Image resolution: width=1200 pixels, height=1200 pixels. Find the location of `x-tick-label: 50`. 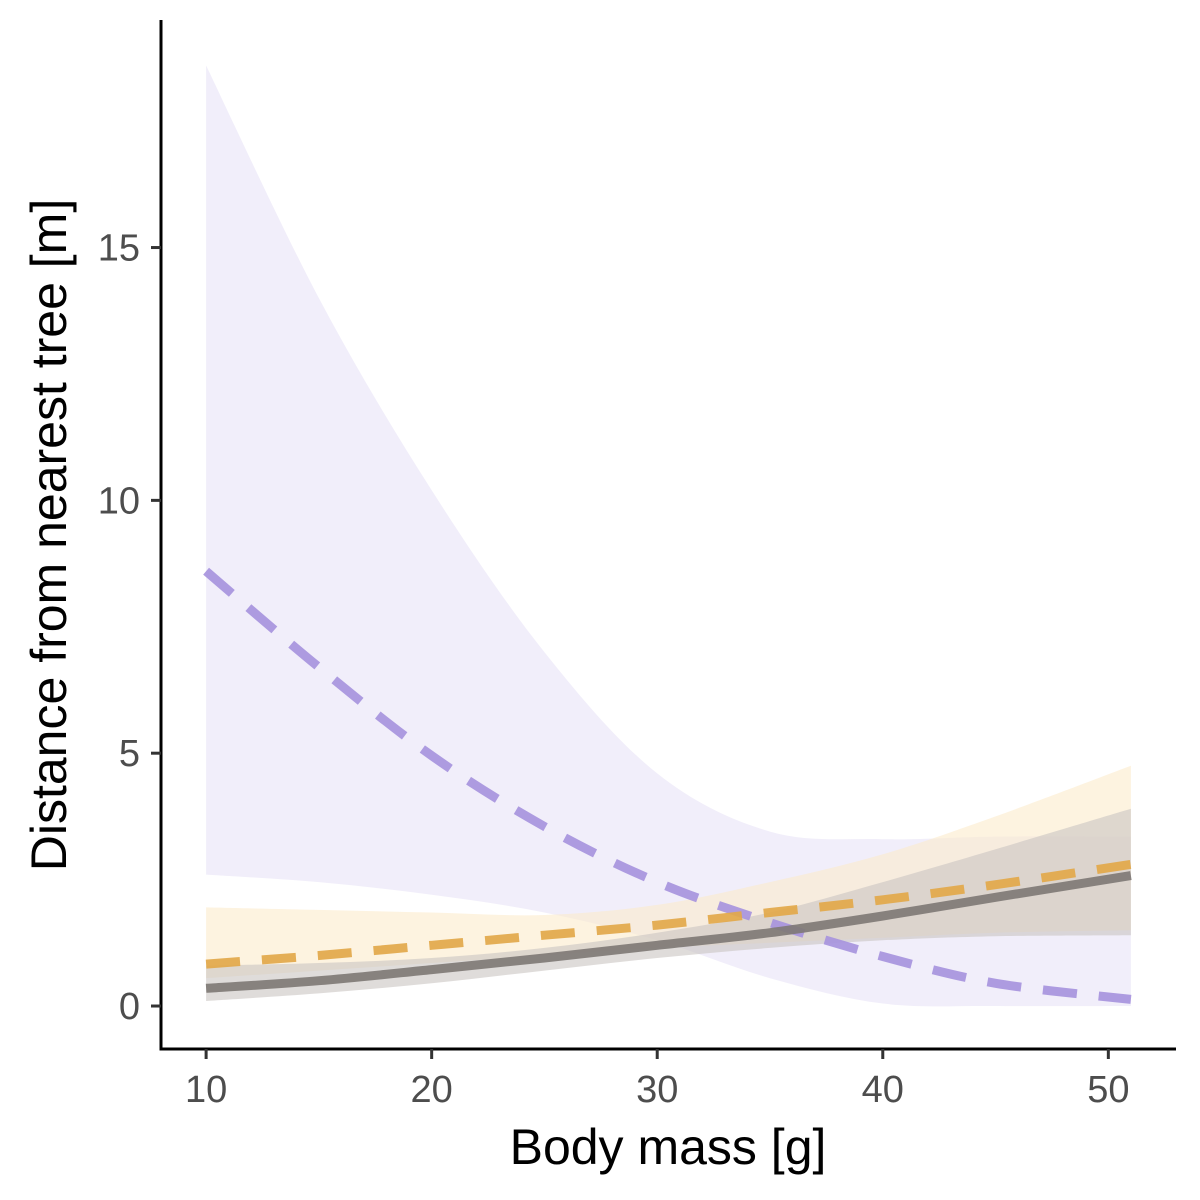

x-tick-label: 50 is located at coordinates (1108, 1090).